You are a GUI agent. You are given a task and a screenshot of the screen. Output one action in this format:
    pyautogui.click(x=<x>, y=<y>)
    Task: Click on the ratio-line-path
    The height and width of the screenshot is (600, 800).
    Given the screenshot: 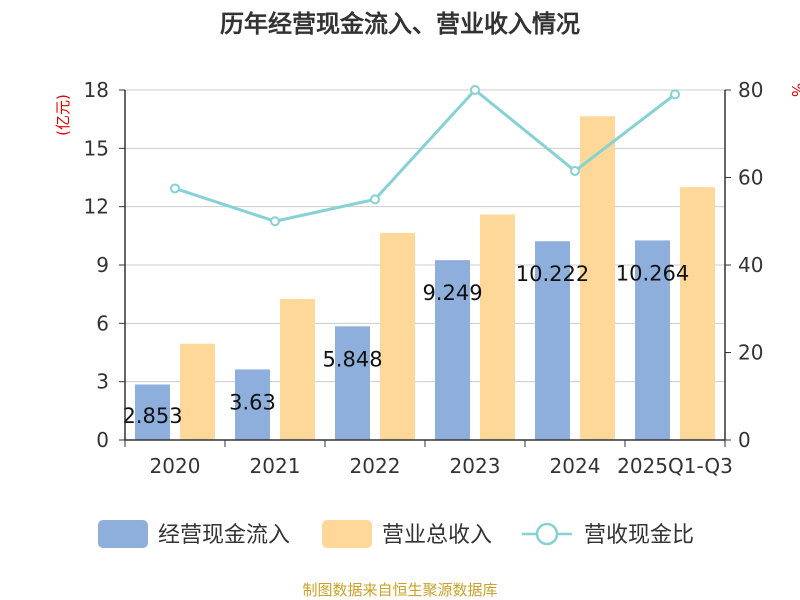 What is the action you would take?
    pyautogui.click(x=425, y=155)
    